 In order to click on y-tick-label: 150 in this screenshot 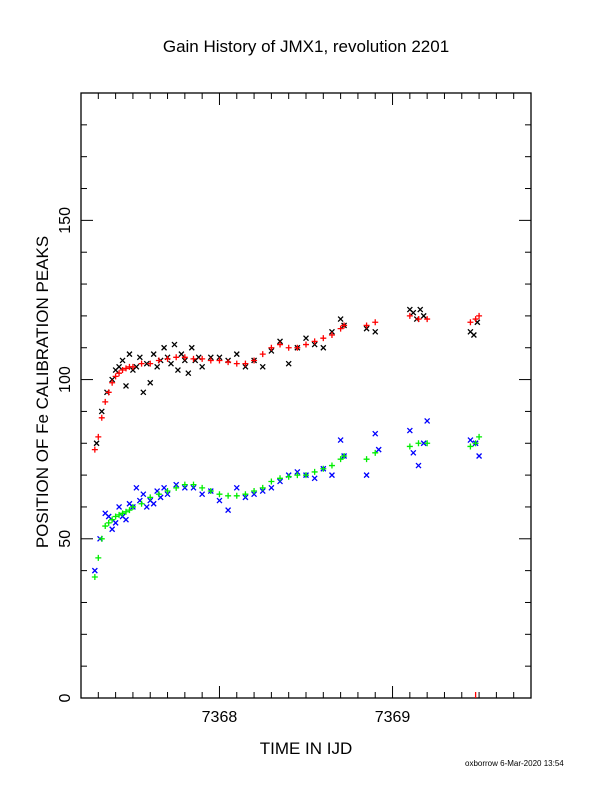, I will do `click(65, 220)`.